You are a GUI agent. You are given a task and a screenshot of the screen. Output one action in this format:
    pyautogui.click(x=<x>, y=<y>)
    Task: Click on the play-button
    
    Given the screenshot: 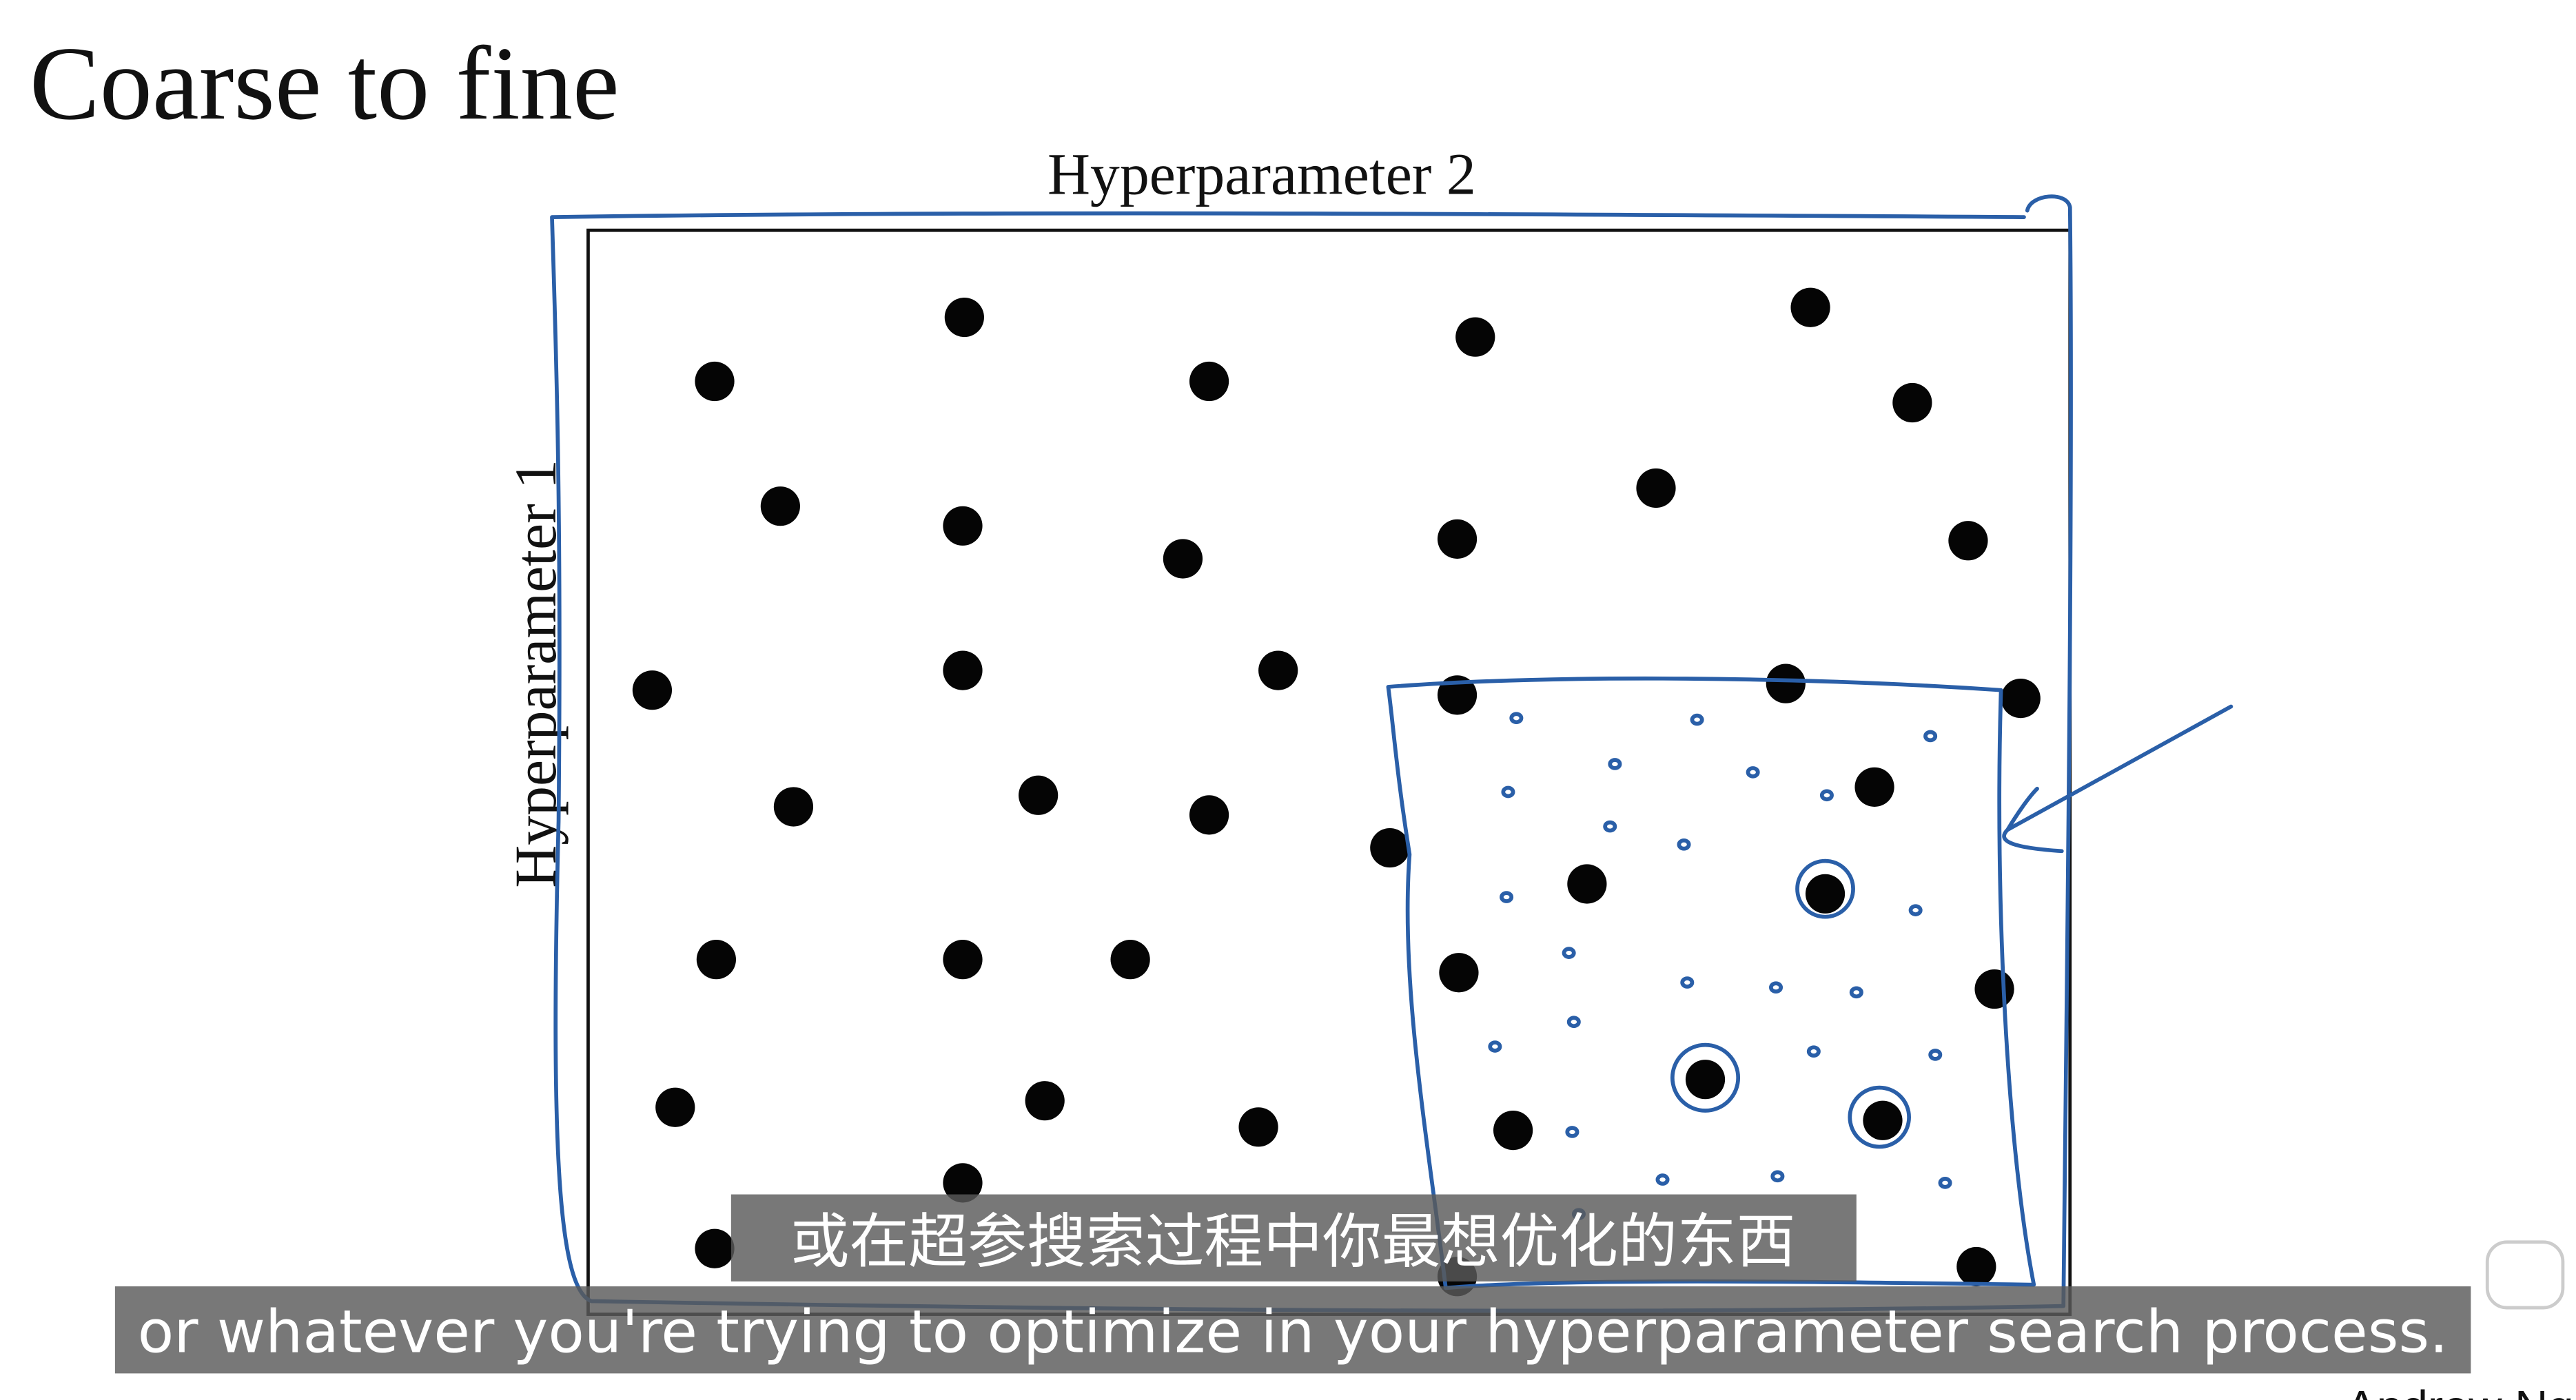 What is the action you would take?
    pyautogui.click(x=2525, y=1275)
    